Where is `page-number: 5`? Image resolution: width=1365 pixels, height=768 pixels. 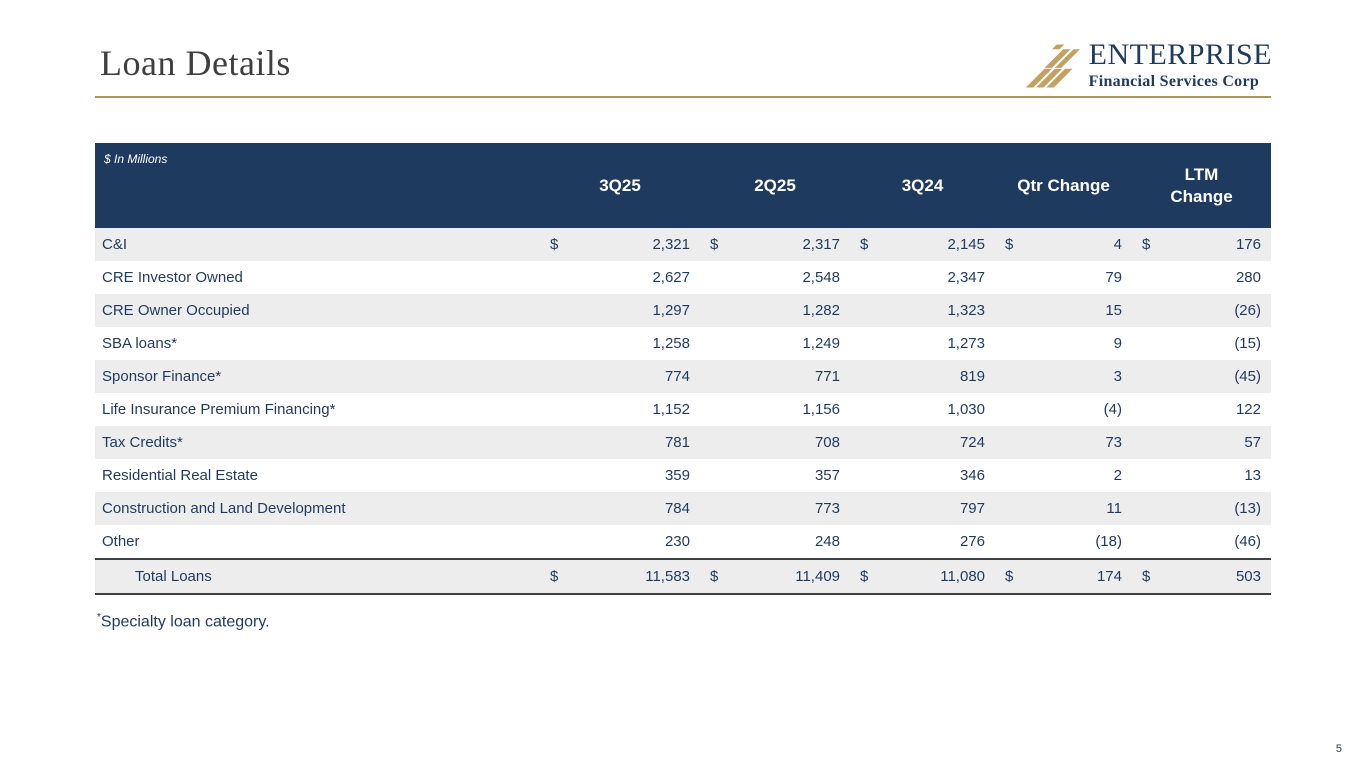 page-number: 5 is located at coordinates (1338, 749).